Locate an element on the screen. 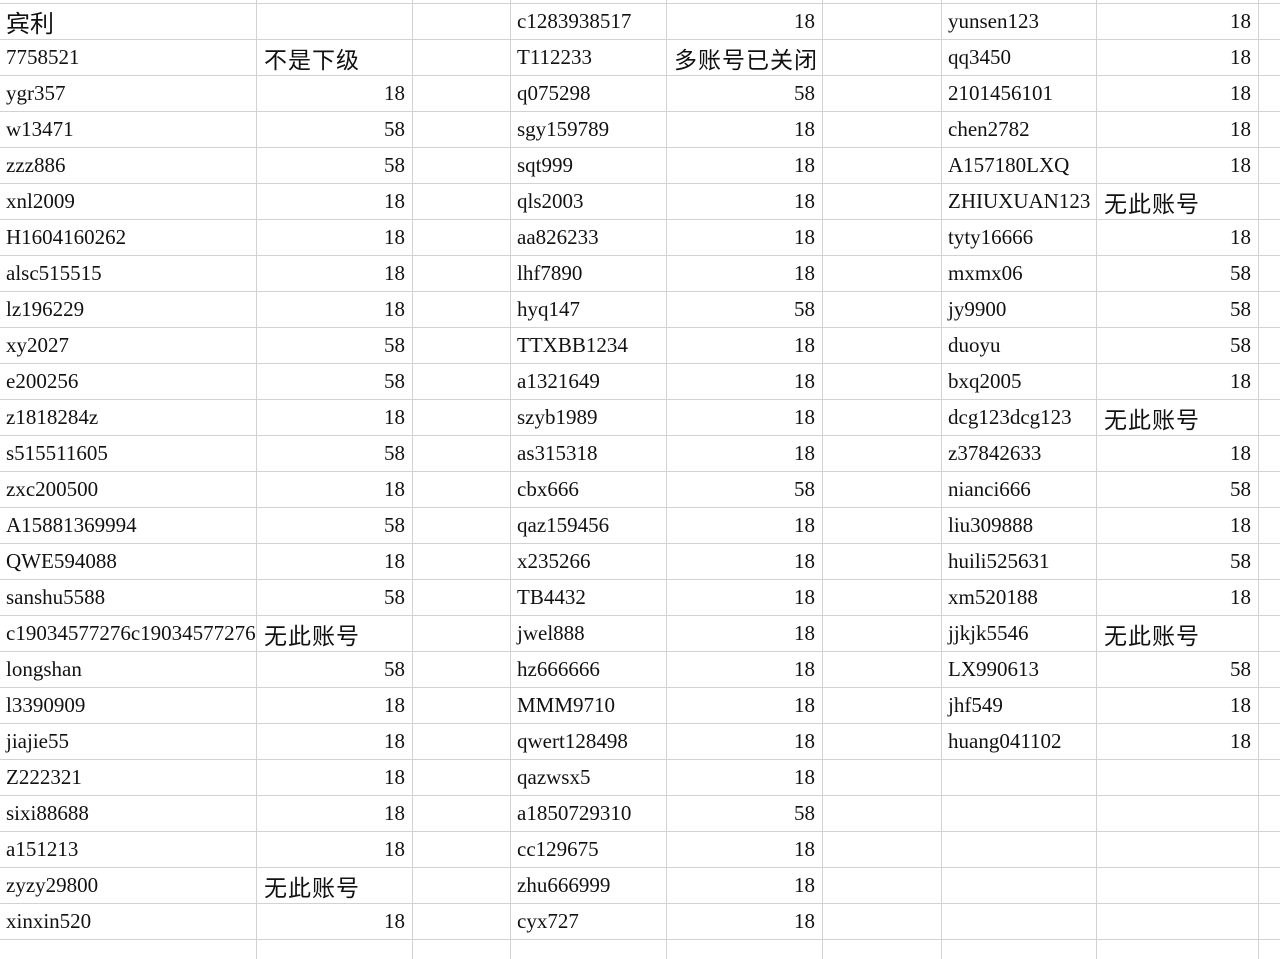 This screenshot has height=959, width=1280. account-cell: lhf7890 is located at coordinates (589, 274).